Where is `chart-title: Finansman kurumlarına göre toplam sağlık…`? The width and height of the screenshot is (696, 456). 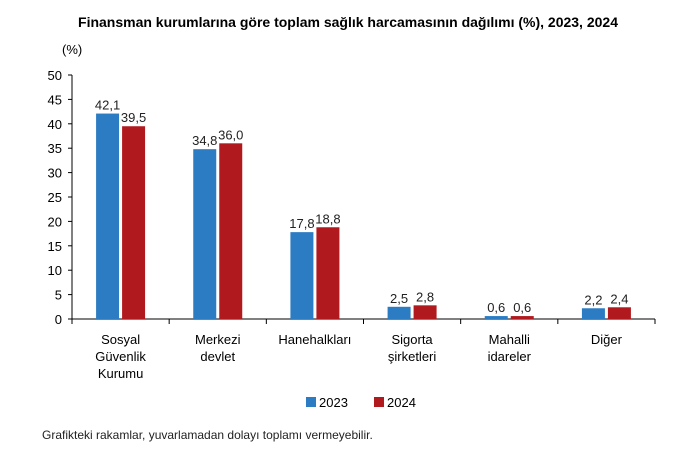
chart-title: Finansman kurumlarına göre toplam sağlık… is located at coordinates (348, 22).